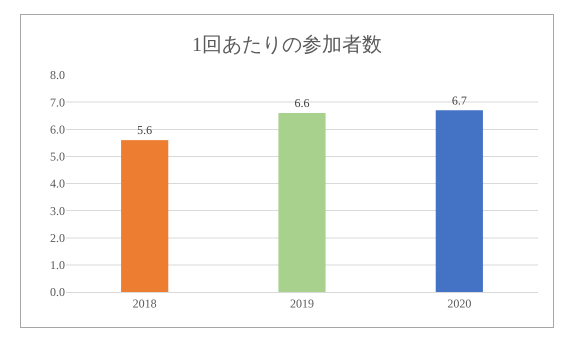 The image size is (576, 348). Describe the element at coordinates (144, 130) in the screenshot. I see `data-label: 5.6` at that location.